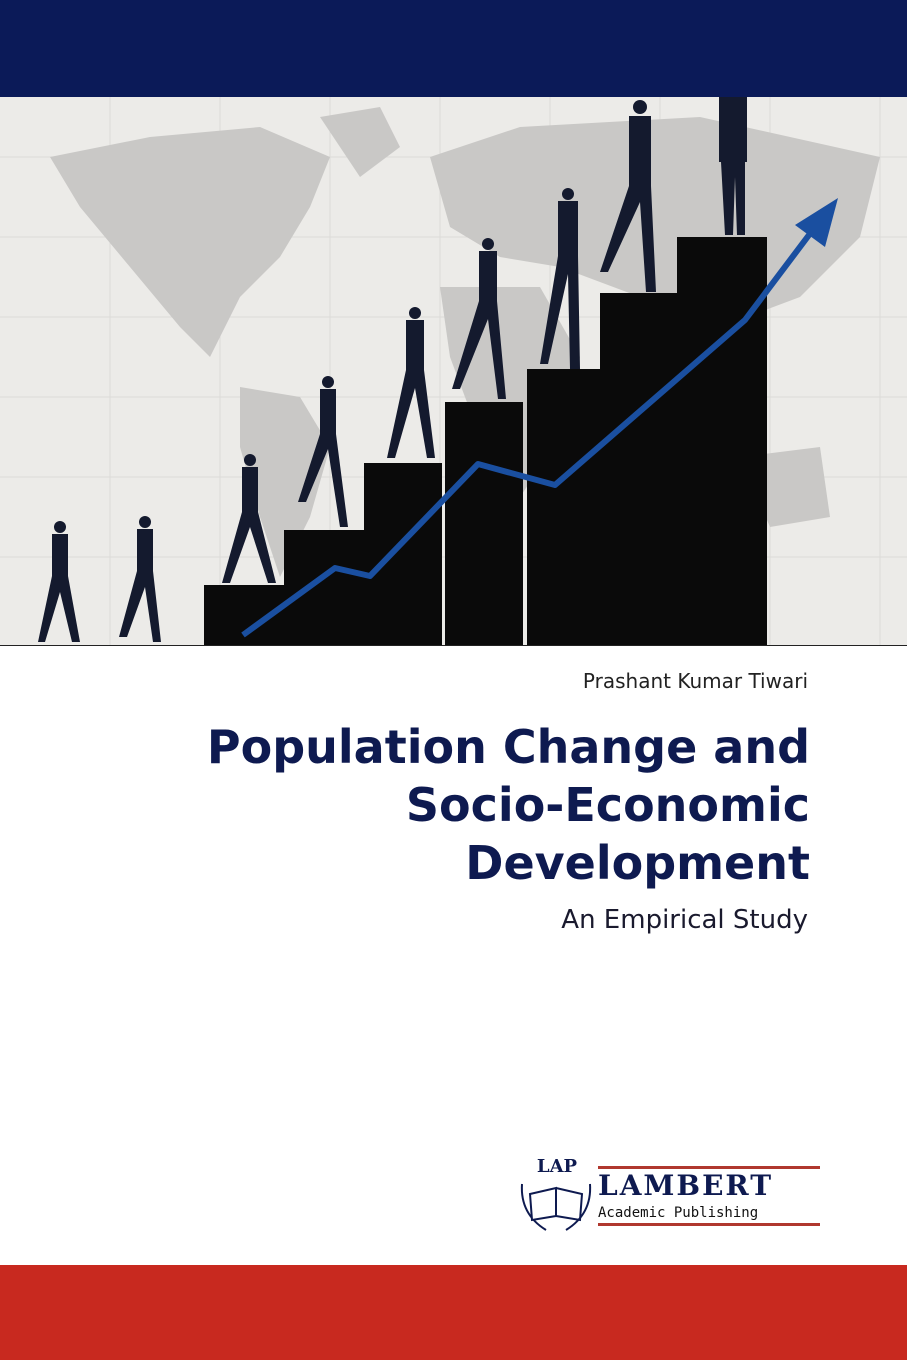  Describe the element at coordinates (453, 48) in the screenshot. I see `top-navy-band` at that location.